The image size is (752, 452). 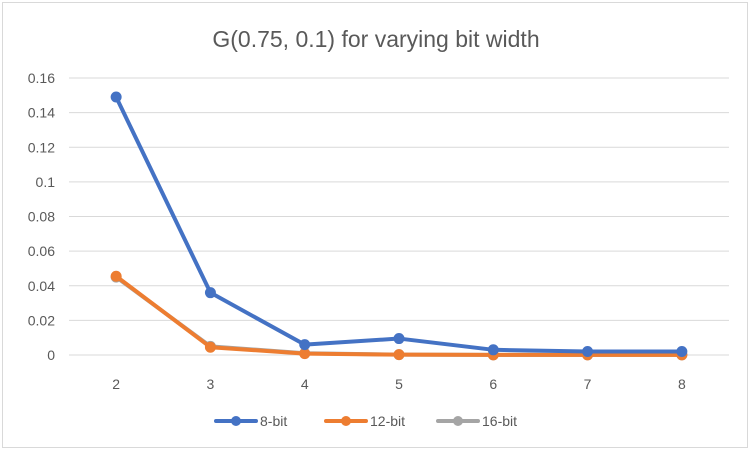 I want to click on x-tick-label: 4, so click(x=305, y=384).